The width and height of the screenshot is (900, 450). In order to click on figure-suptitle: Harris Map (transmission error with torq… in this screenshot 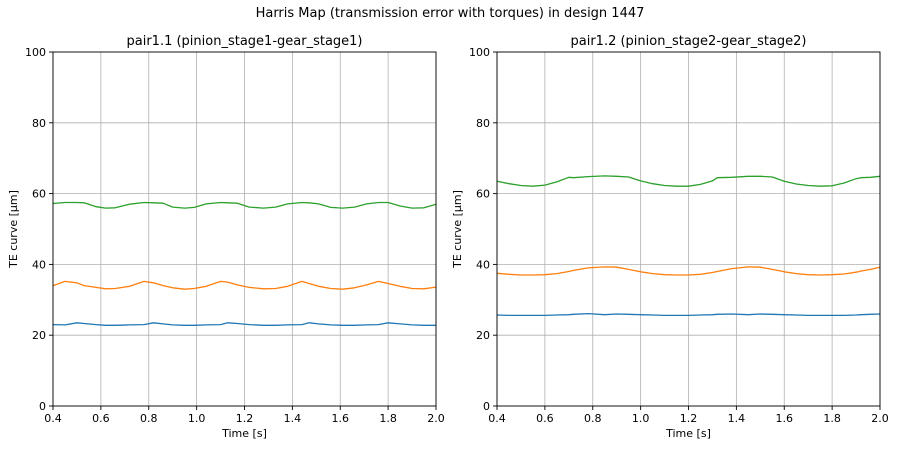, I will do `click(450, 13)`.